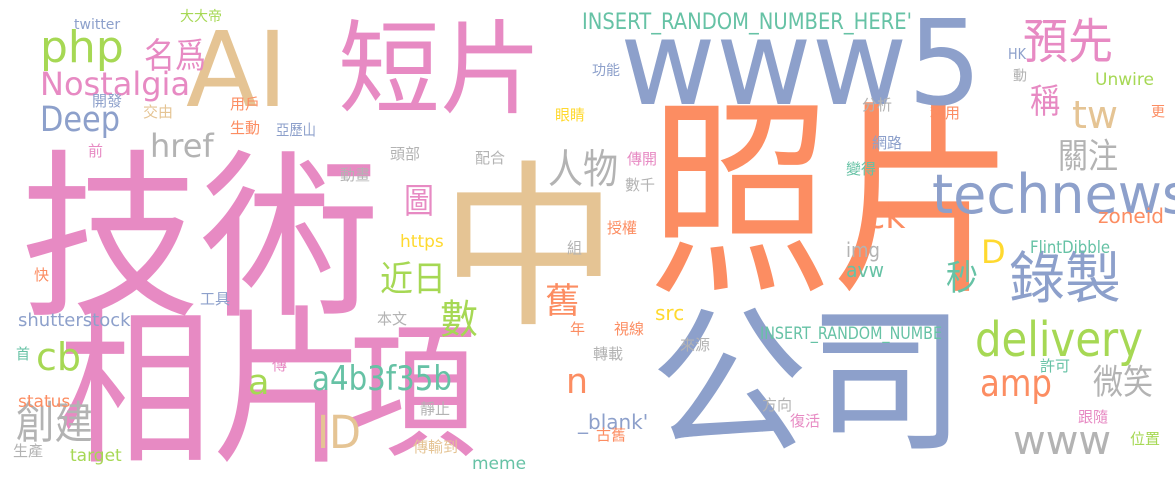  I want to click on word-cjk-16: 人物, so click(583, 169).